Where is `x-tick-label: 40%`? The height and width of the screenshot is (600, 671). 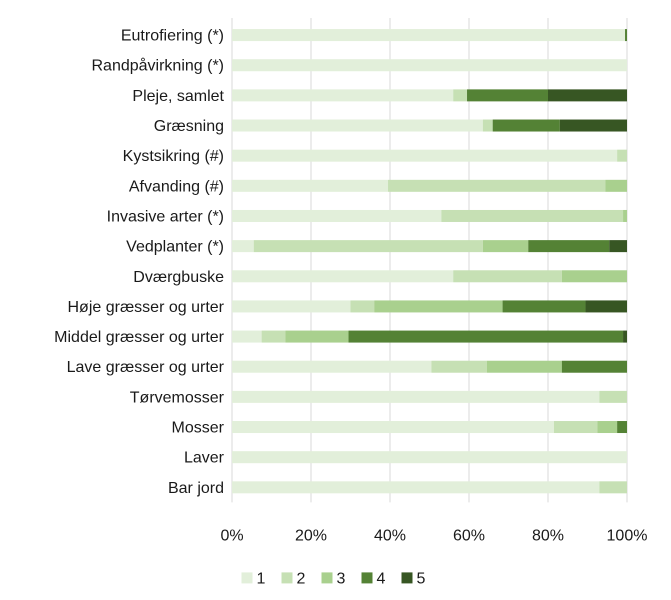
x-tick-label: 40% is located at coordinates (390, 535).